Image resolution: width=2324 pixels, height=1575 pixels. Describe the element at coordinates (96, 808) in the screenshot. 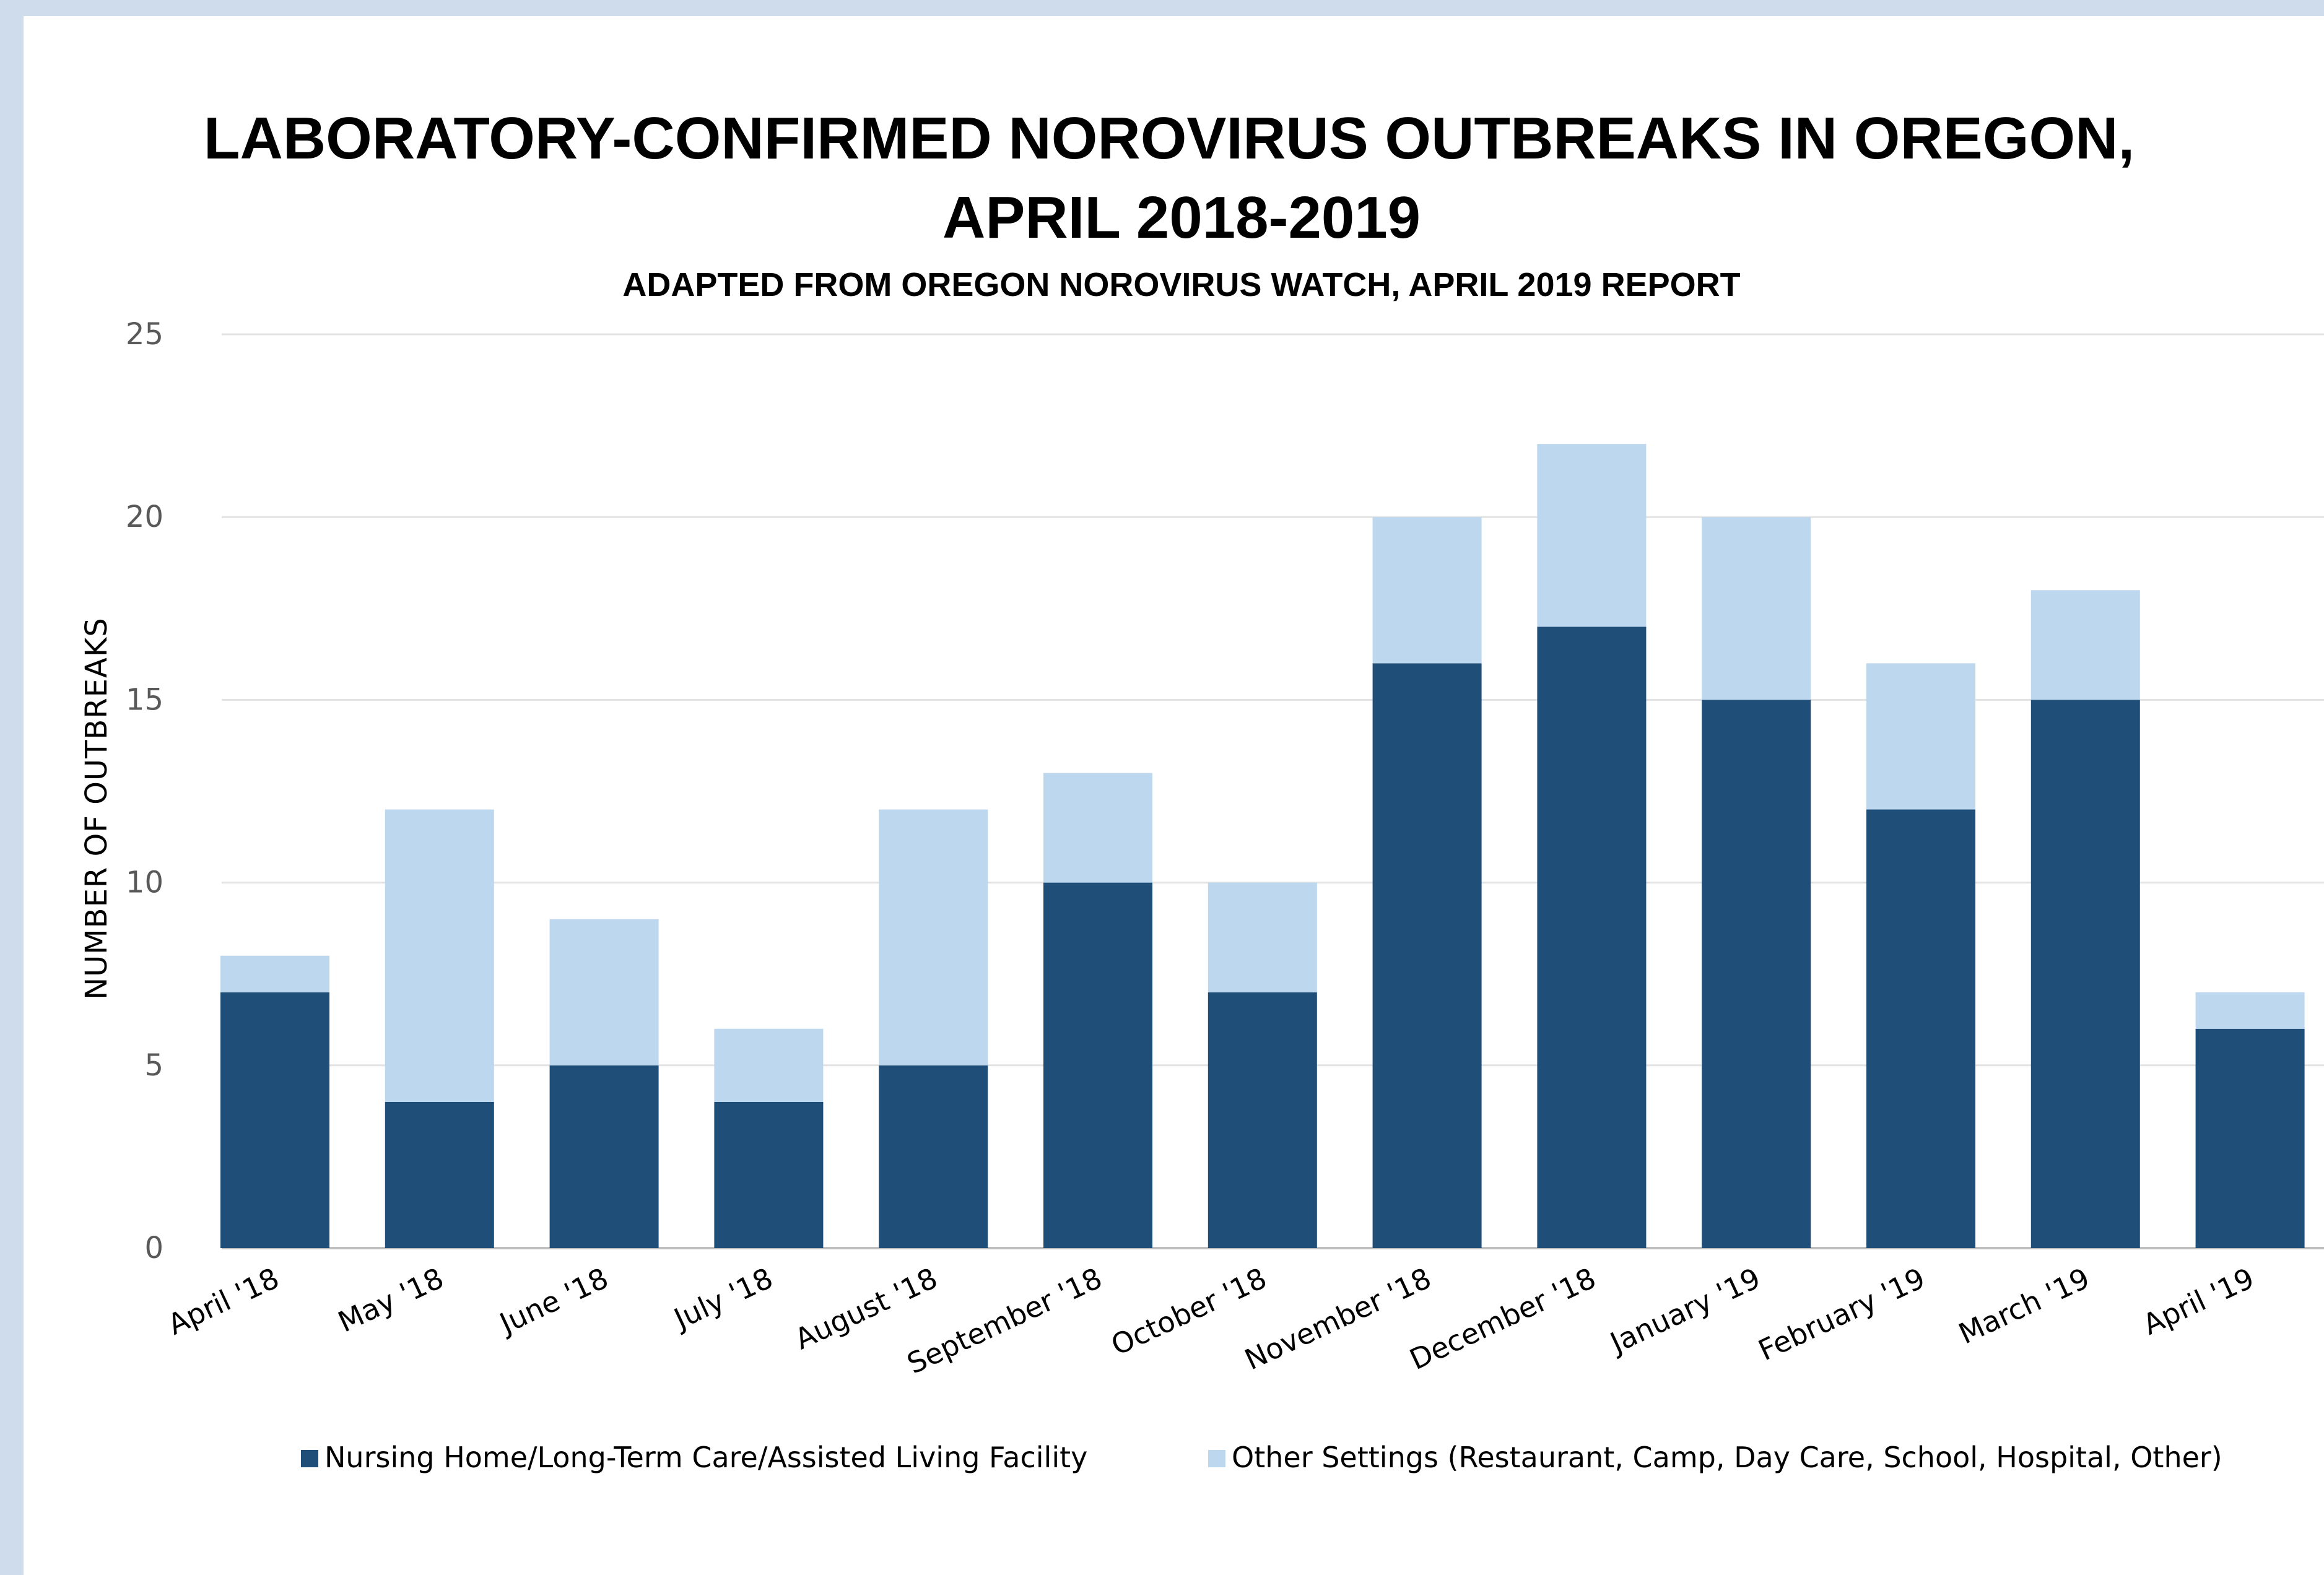

I see `y-axis-title: NUMBER OF OUTBREAKS` at that location.